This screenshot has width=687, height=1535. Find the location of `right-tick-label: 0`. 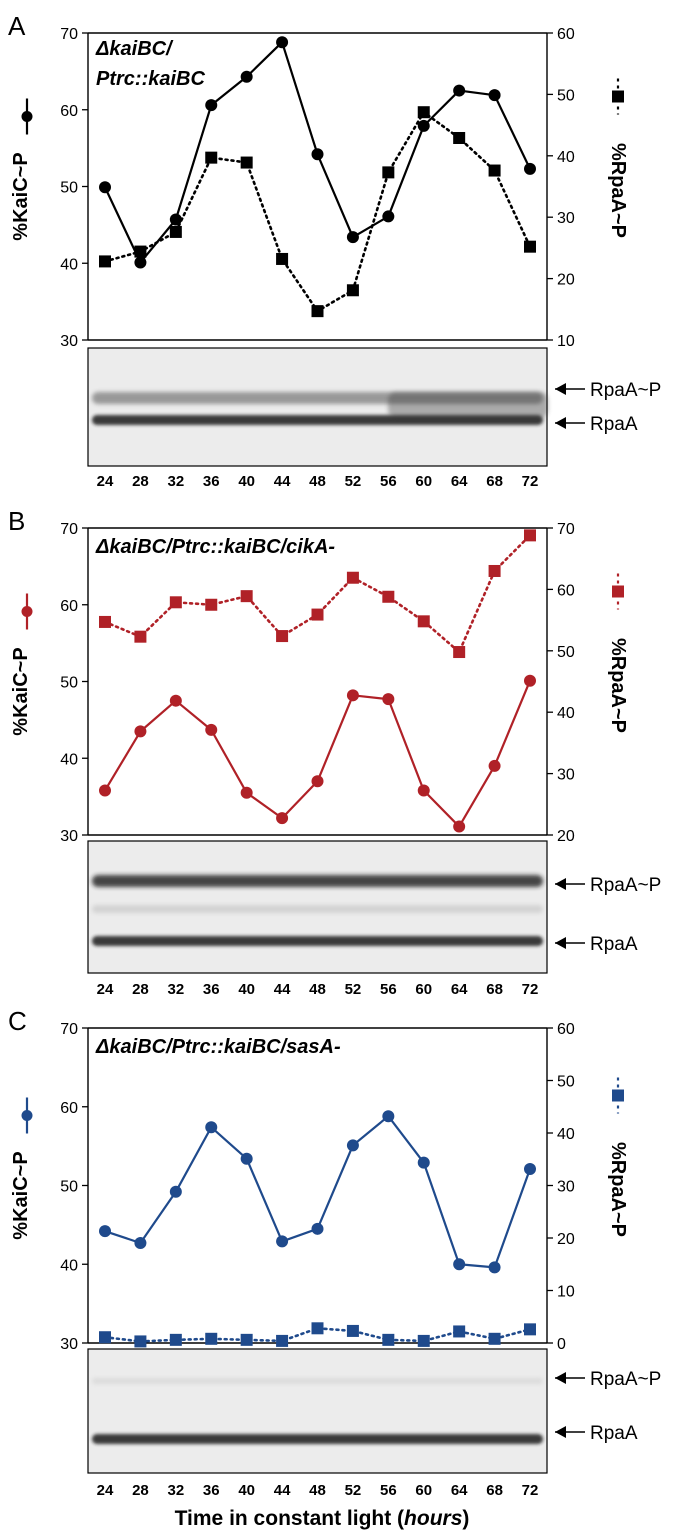

right-tick-label: 0 is located at coordinates (561, 1344).